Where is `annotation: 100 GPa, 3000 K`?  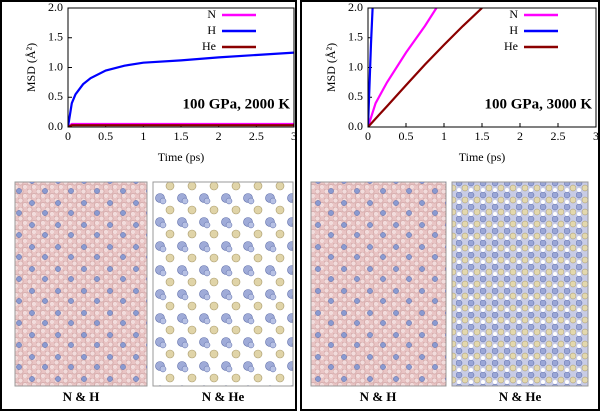 annotation: 100 GPa, 3000 K is located at coordinates (539, 104).